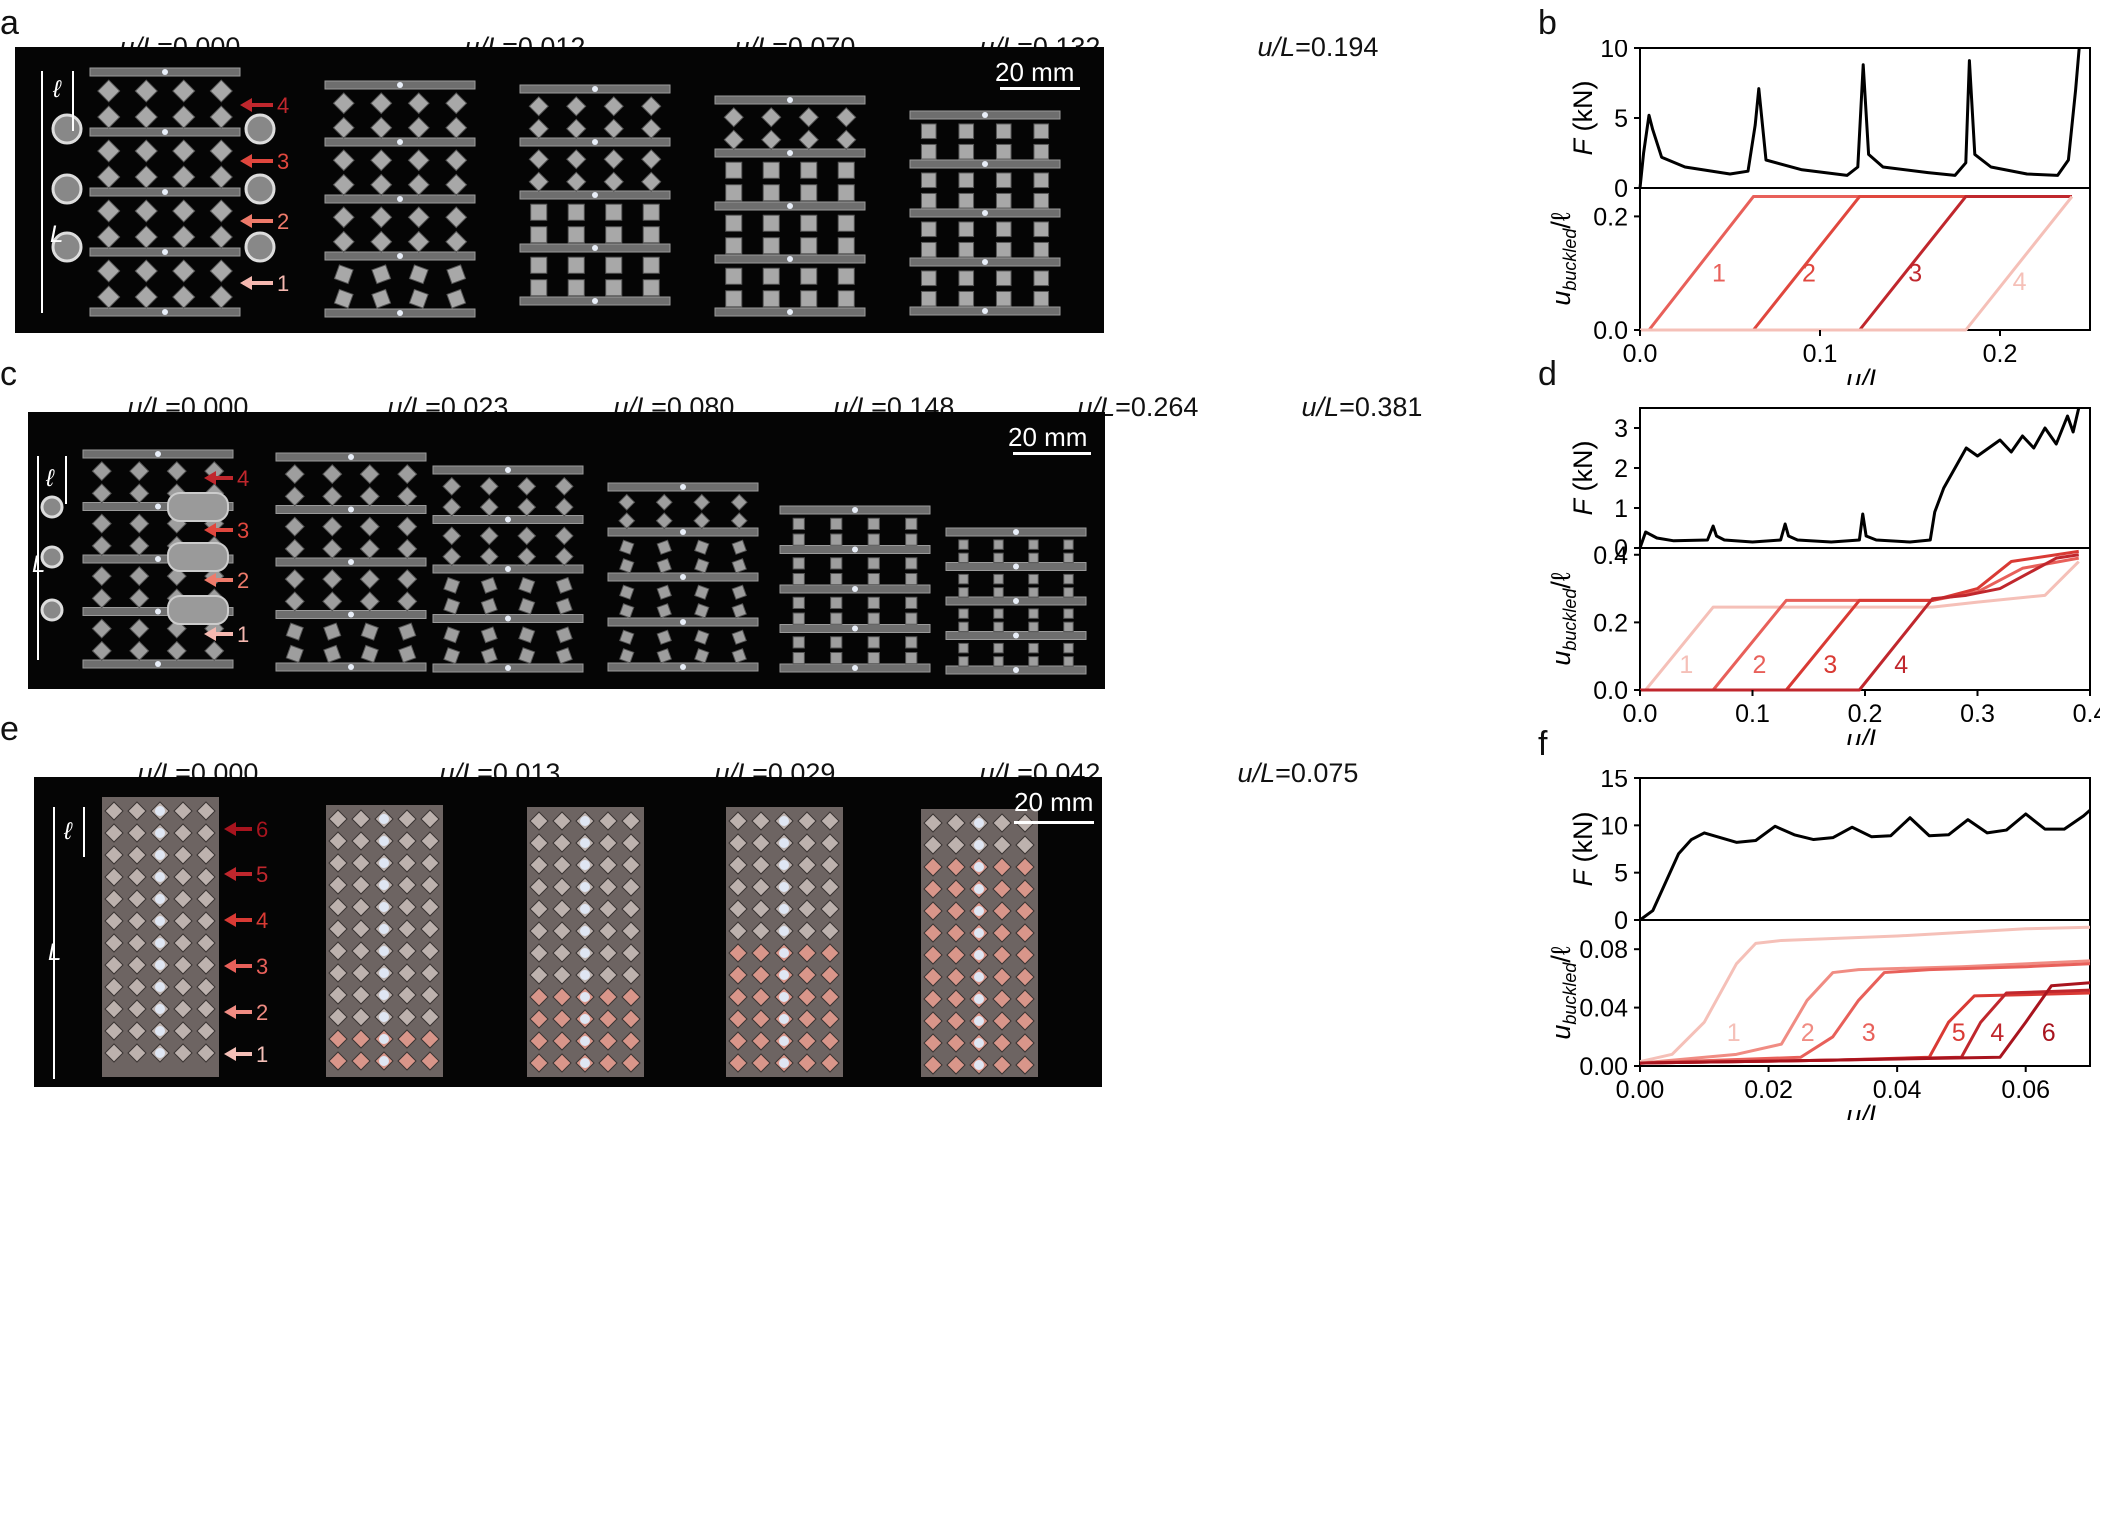 The image size is (2105, 1516). What do you see at coordinates (1320, 407) in the screenshot?
I see `state-label-prefix: u/L` at bounding box center [1320, 407].